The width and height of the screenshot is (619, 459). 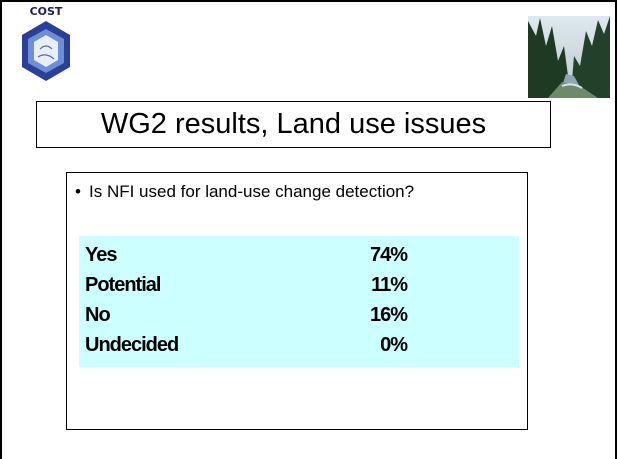 What do you see at coordinates (132, 345) in the screenshot?
I see `row-label: Undecided` at bounding box center [132, 345].